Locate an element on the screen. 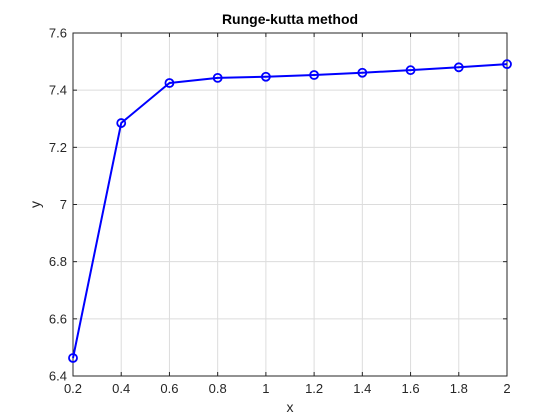 The image size is (560, 420). chart-title: Runge-kutta method is located at coordinates (290, 19).